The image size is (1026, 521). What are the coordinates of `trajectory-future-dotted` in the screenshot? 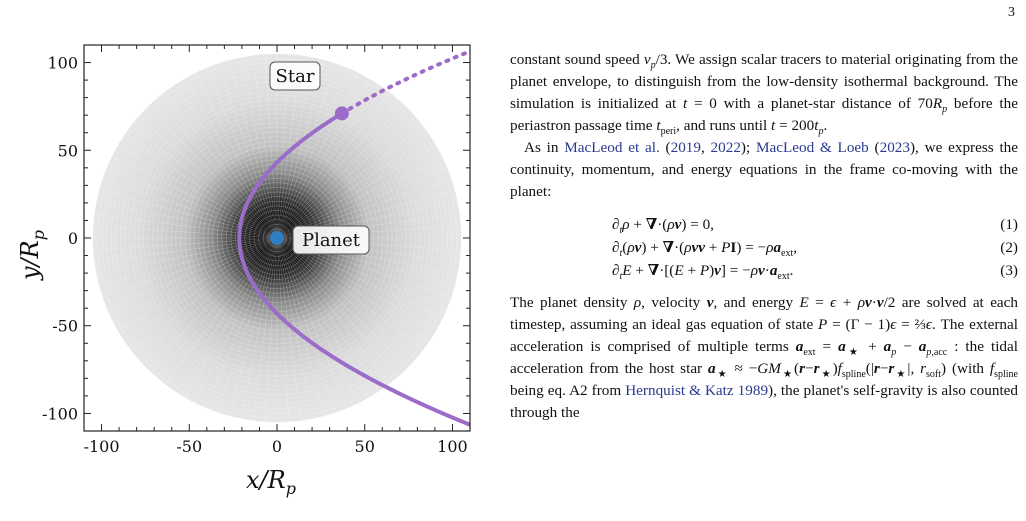 It's located at (404, 82).